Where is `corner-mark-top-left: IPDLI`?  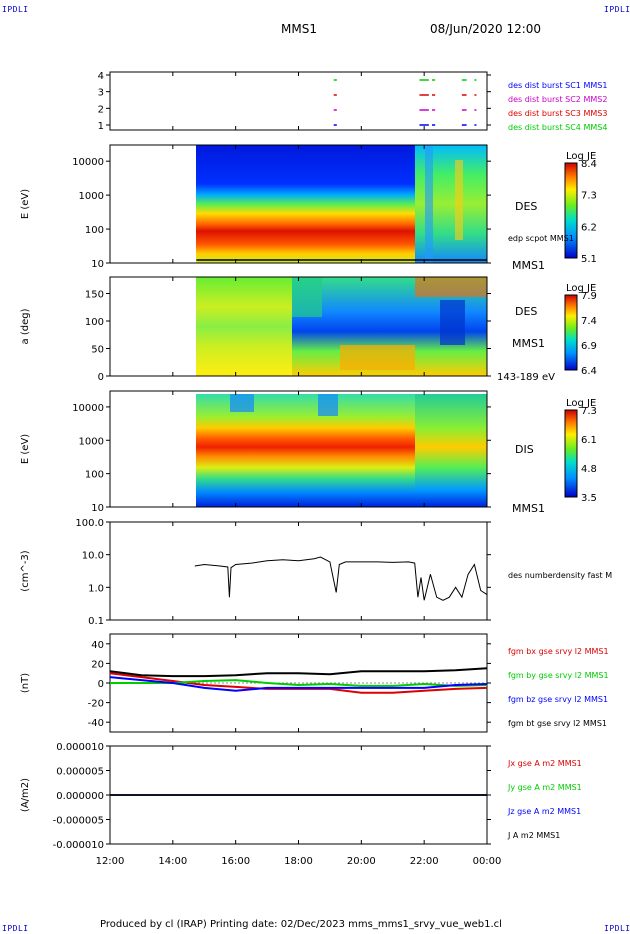
corner-mark-top-left: IPDLI is located at coordinates (15, 9).